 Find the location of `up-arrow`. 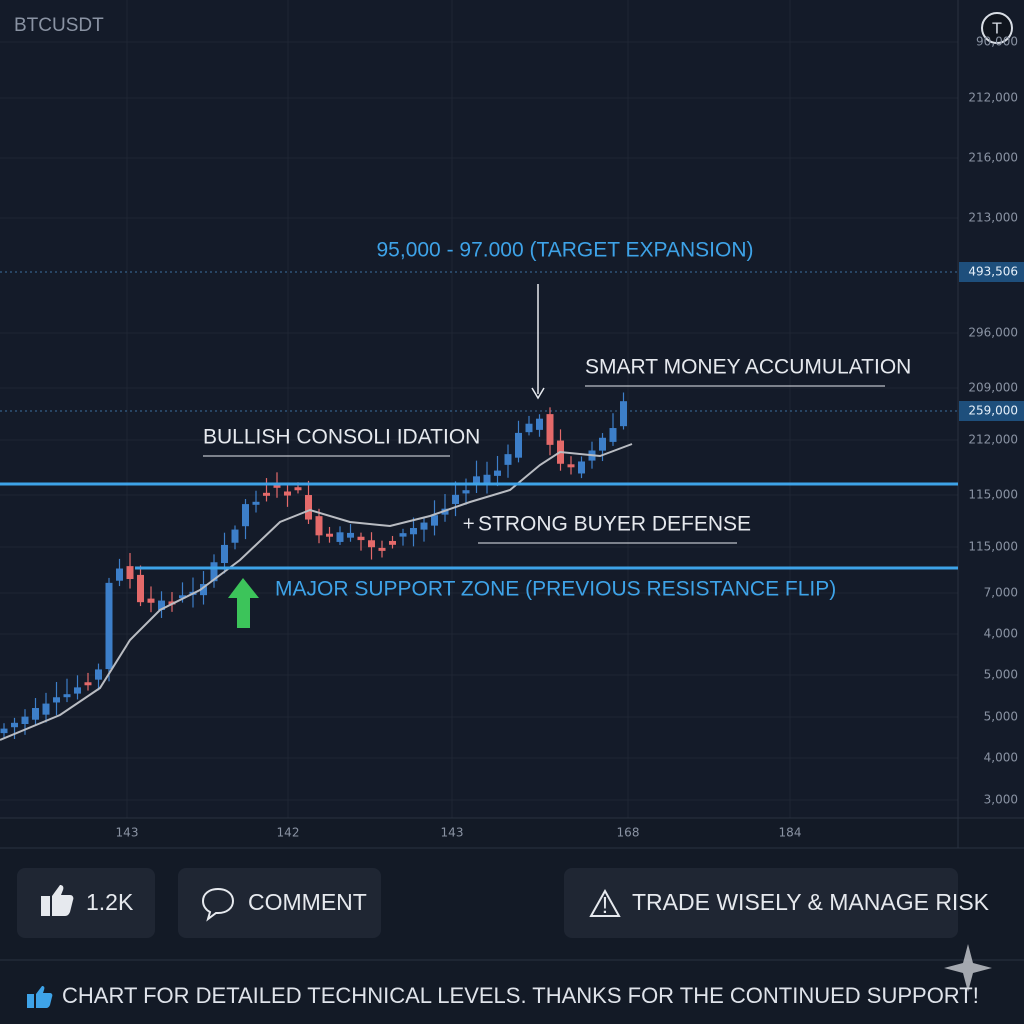

up-arrow is located at coordinates (243, 603).